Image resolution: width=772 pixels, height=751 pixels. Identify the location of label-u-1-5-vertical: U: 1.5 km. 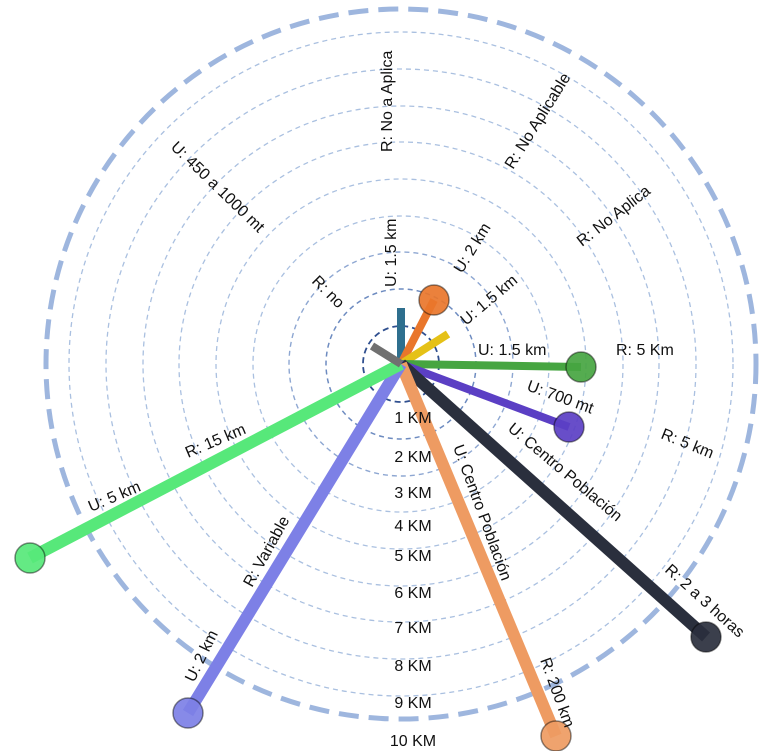
(391, 253).